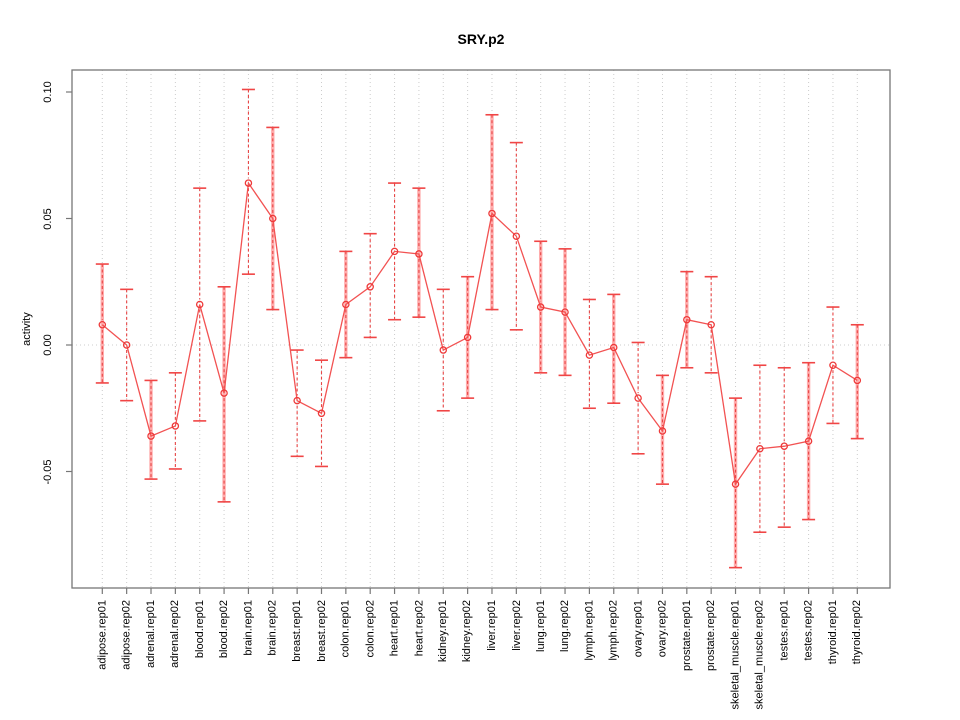  I want to click on x-tick-label: thyroid.rep01, so click(832, 632).